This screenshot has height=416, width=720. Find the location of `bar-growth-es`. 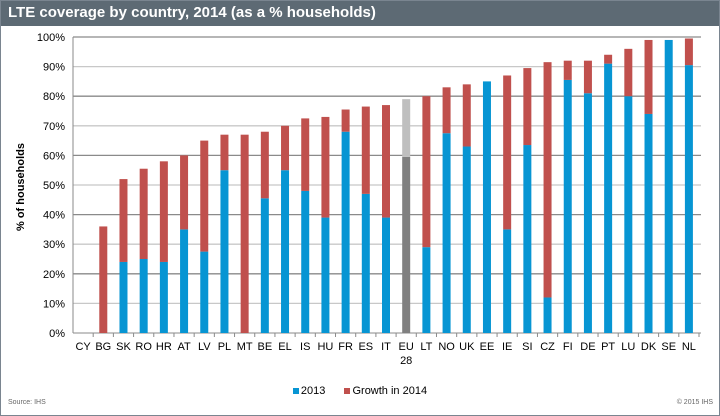

bar-growth-es is located at coordinates (365, 150).